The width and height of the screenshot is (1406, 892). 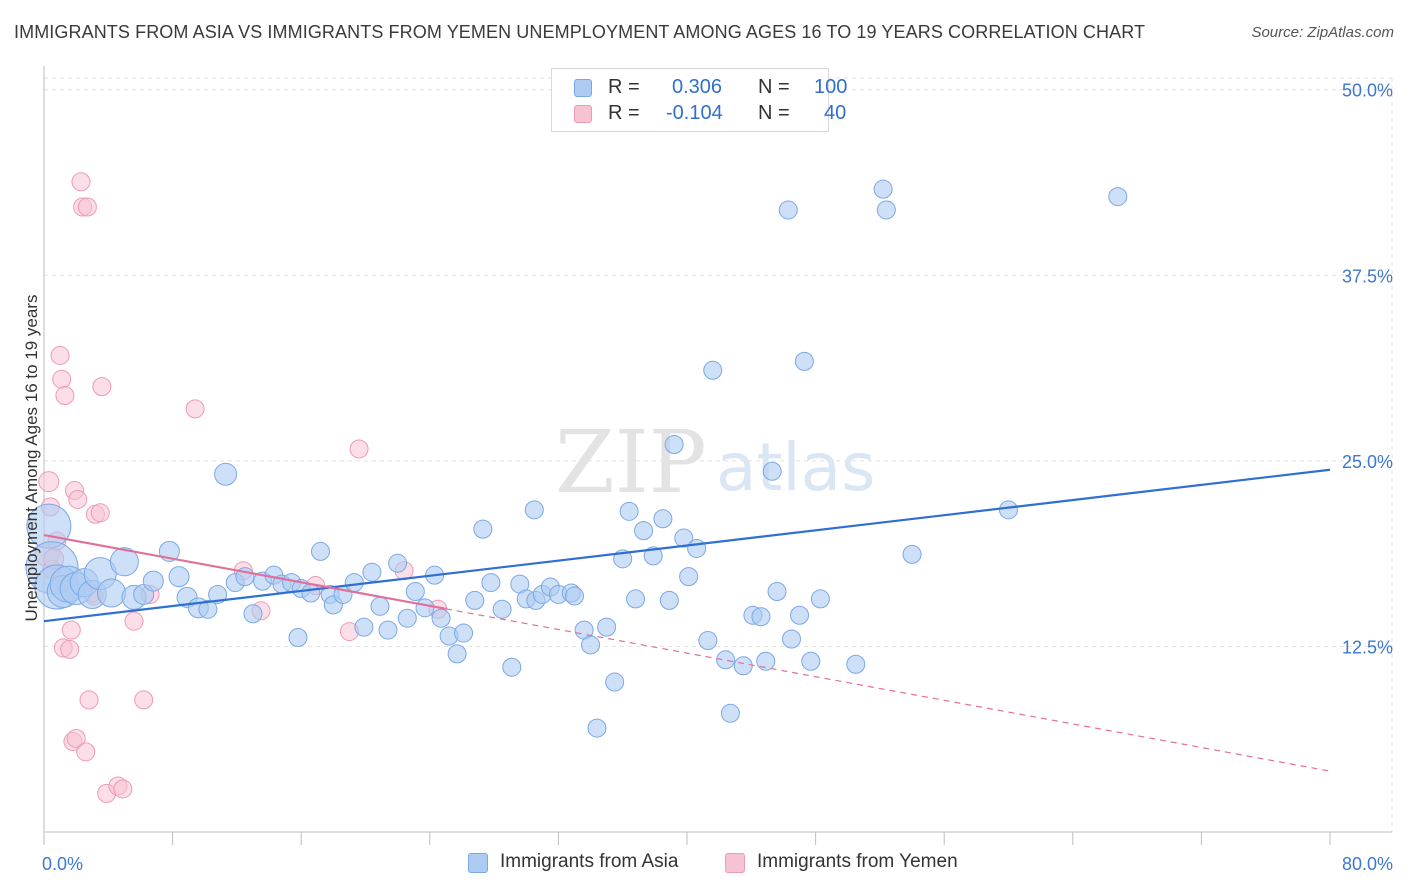 What do you see at coordinates (1367, 462) in the screenshot?
I see `y-tick-label: 25.0%` at bounding box center [1367, 462].